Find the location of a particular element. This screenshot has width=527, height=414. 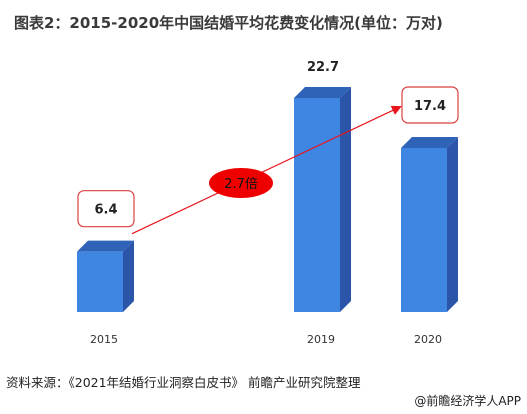

value-label: 17.4 is located at coordinates (430, 106).